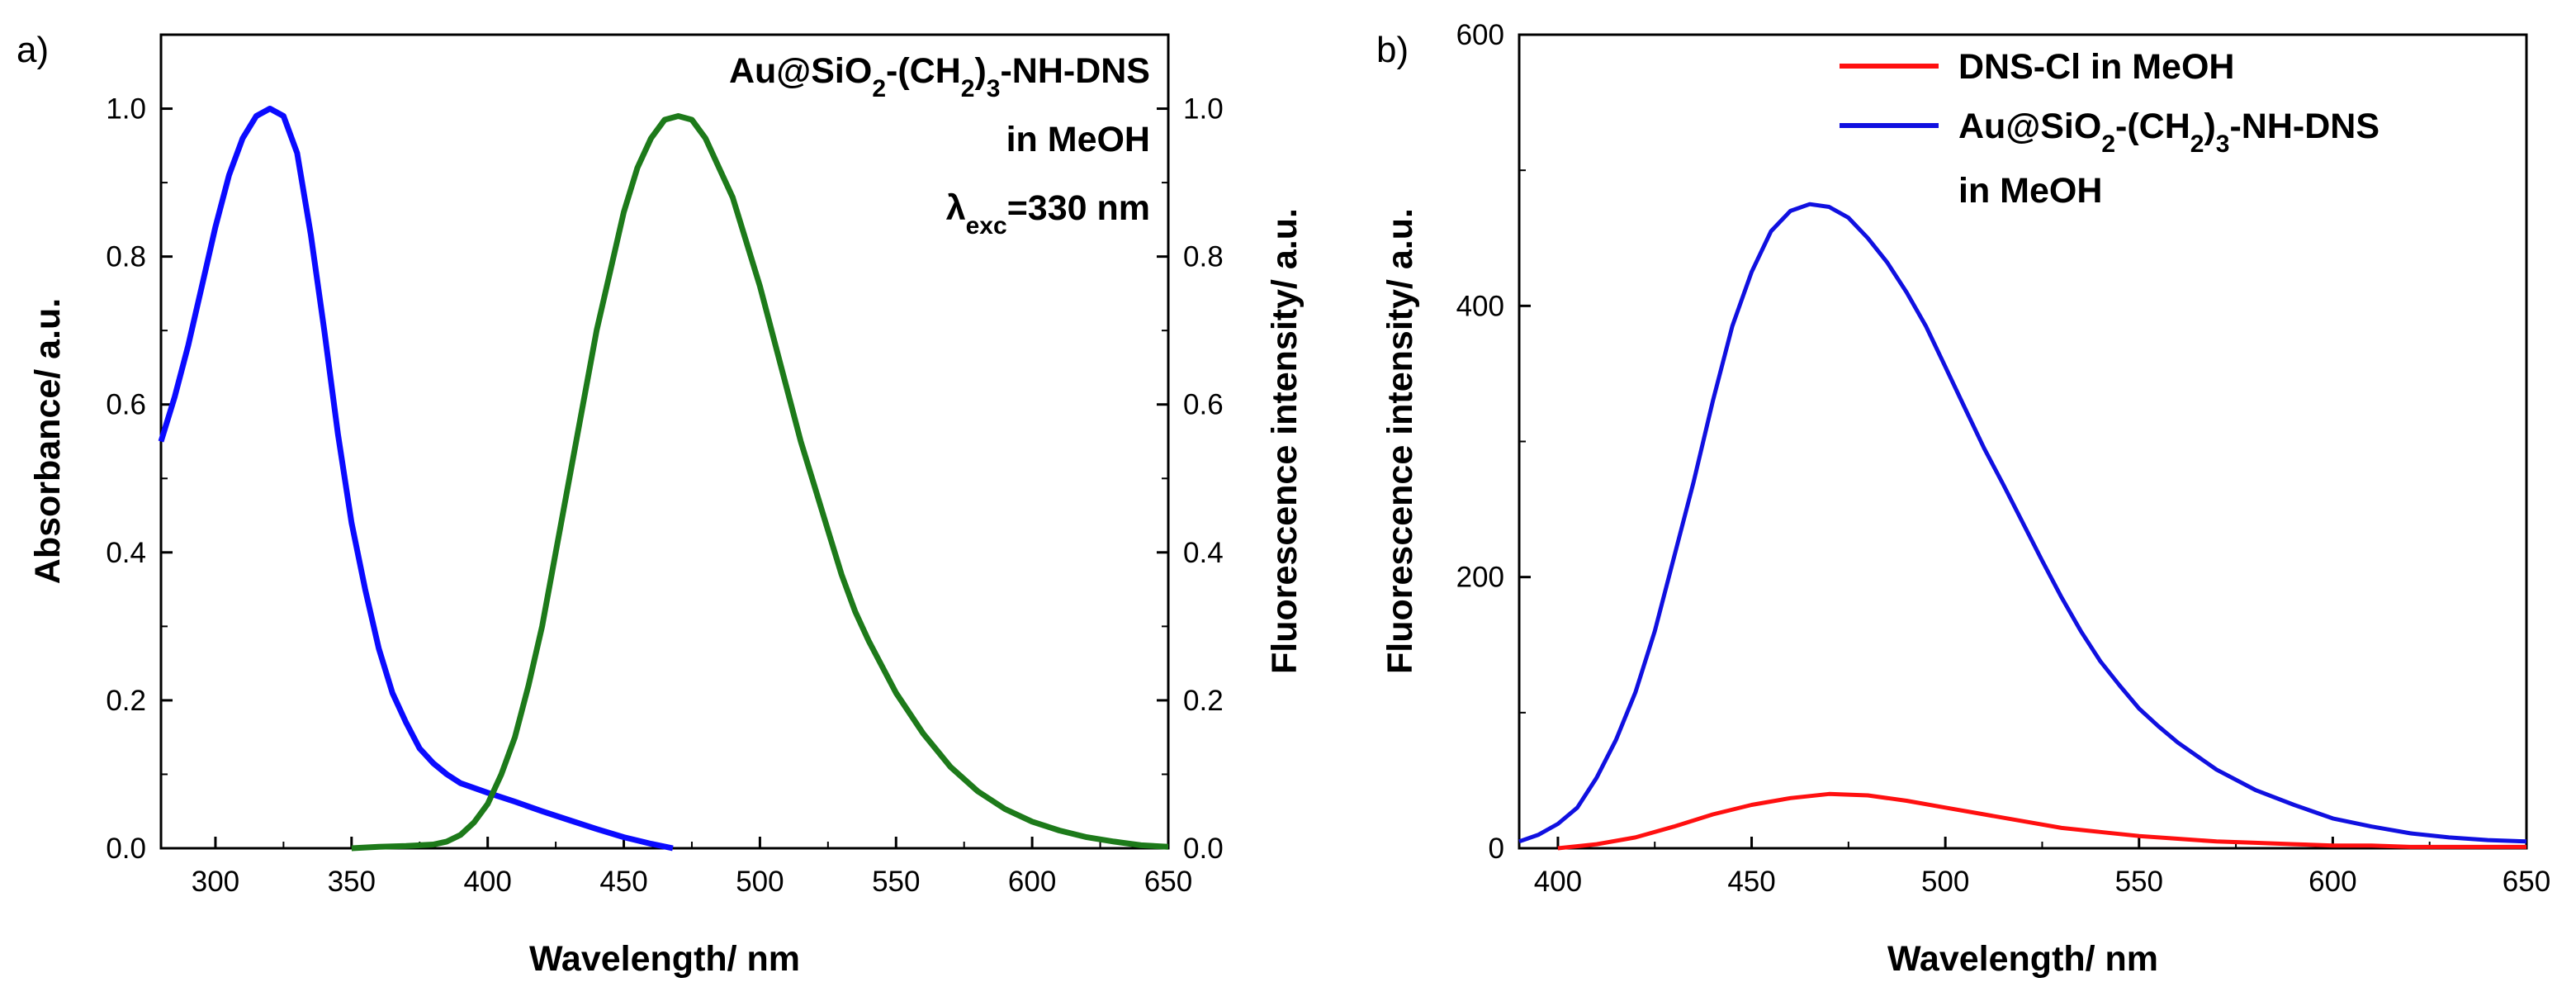  What do you see at coordinates (1480, 578) in the screenshot?
I see `b-ytick-label-200: 200` at bounding box center [1480, 578].